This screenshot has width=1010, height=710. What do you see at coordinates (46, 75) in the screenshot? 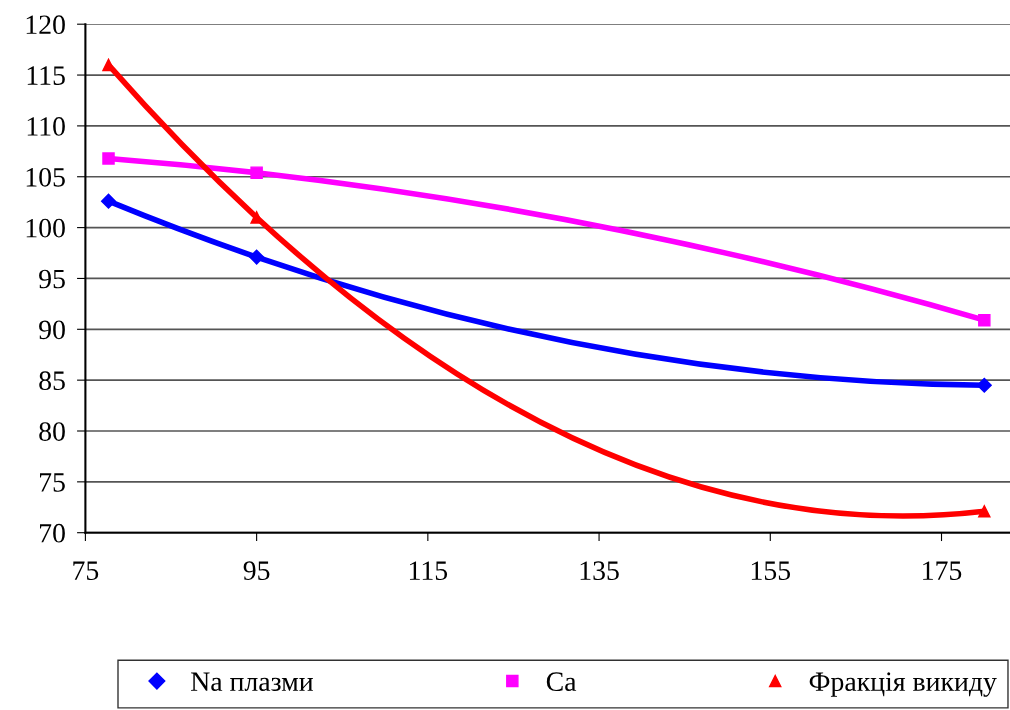
I see `y-tick-label: 115` at bounding box center [46, 75].